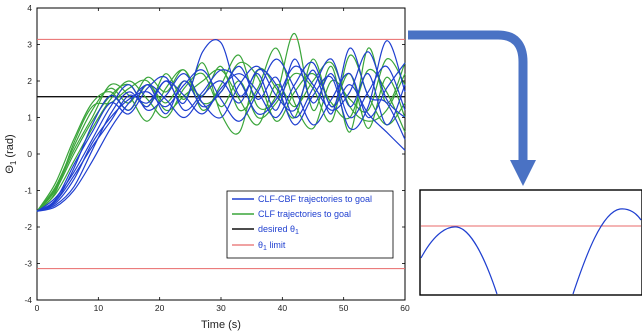 Image resolution: width=642 pixels, height=333 pixels. Describe the element at coordinates (10, 169) in the screenshot. I see `y-axis-label-symbol: Θ` at that location.